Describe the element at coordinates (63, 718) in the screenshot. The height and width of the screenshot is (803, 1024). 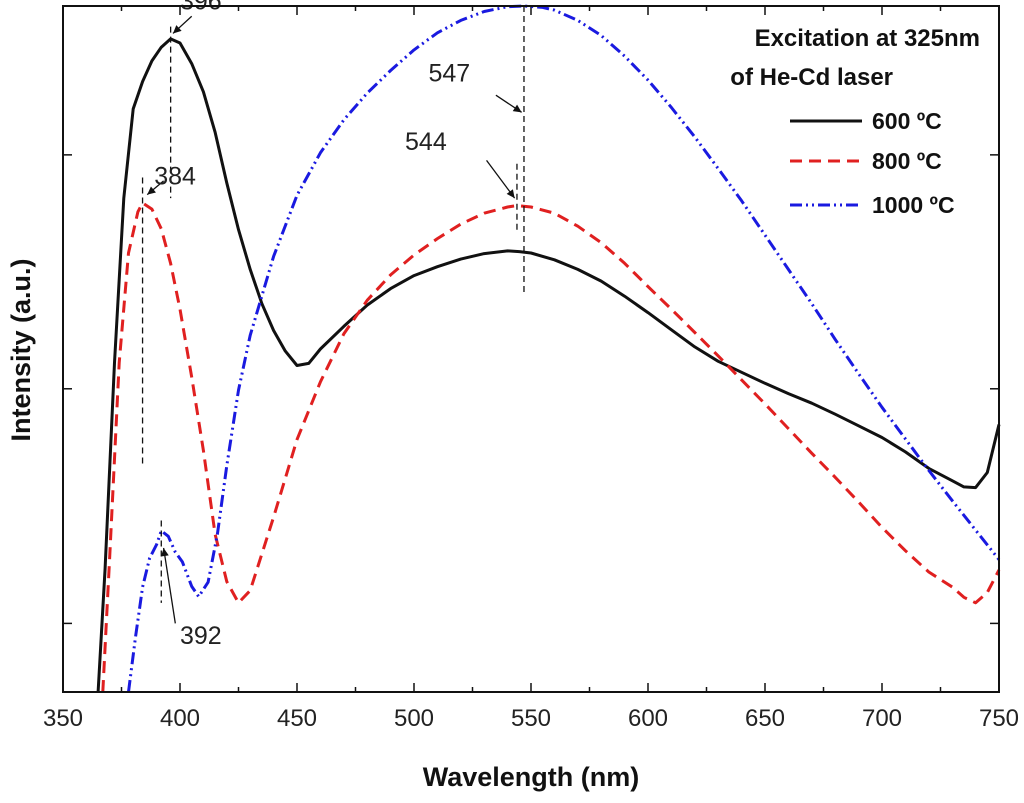
I see `x-tick-label: 350` at that location.